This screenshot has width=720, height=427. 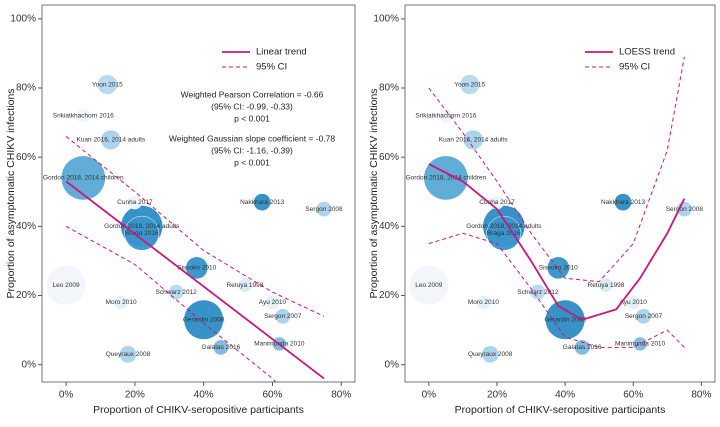 I want to click on annotation: (95% CI: -1.16, -0.39), so click(x=252, y=150).